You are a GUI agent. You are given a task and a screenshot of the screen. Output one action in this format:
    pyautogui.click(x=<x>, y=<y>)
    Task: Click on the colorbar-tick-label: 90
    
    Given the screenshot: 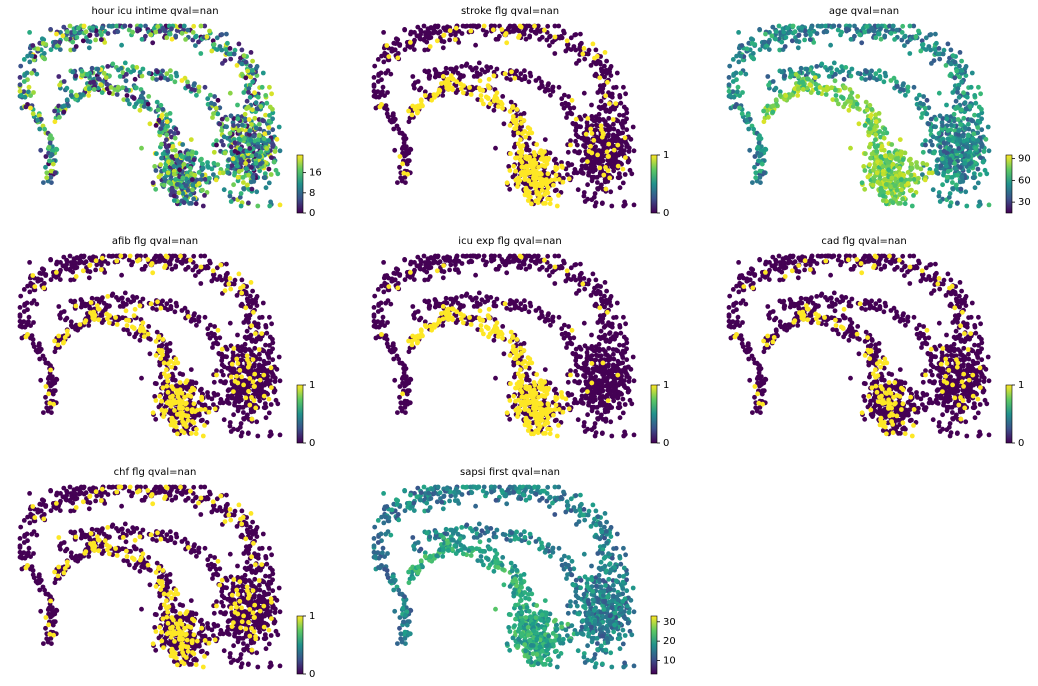 What is the action you would take?
    pyautogui.click(x=1024, y=159)
    